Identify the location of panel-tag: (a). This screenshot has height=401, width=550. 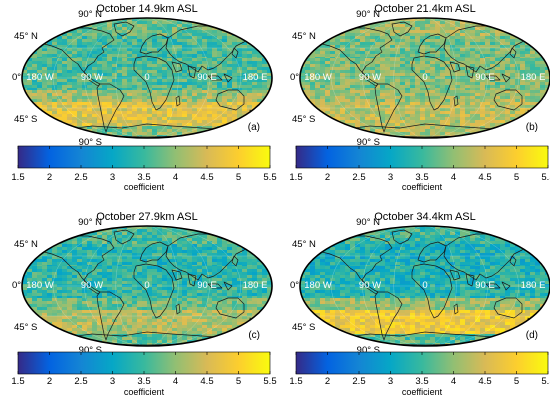
(254, 127).